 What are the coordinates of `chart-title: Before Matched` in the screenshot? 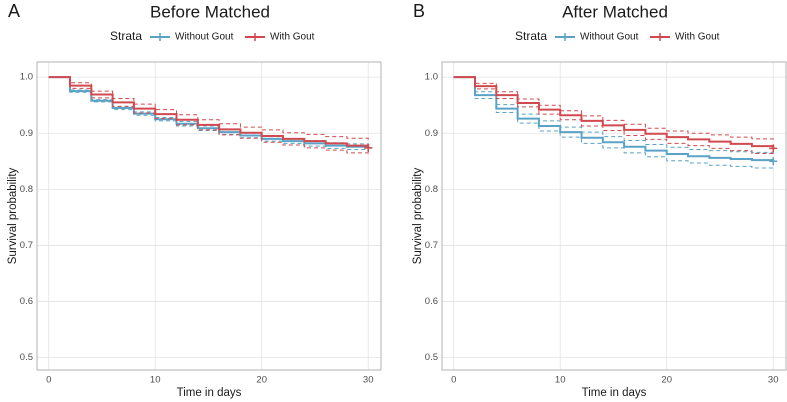 It's located at (210, 11).